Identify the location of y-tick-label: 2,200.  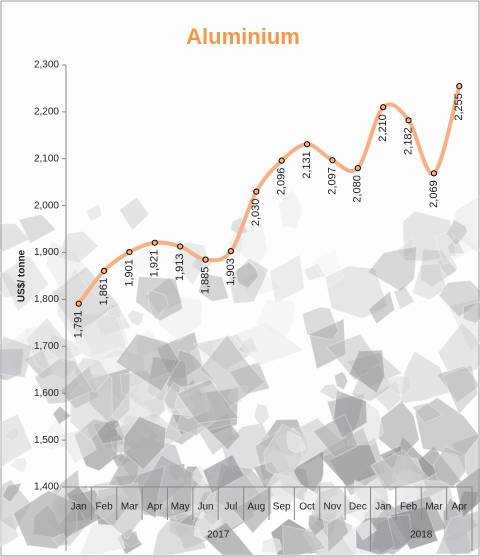
(46, 112).